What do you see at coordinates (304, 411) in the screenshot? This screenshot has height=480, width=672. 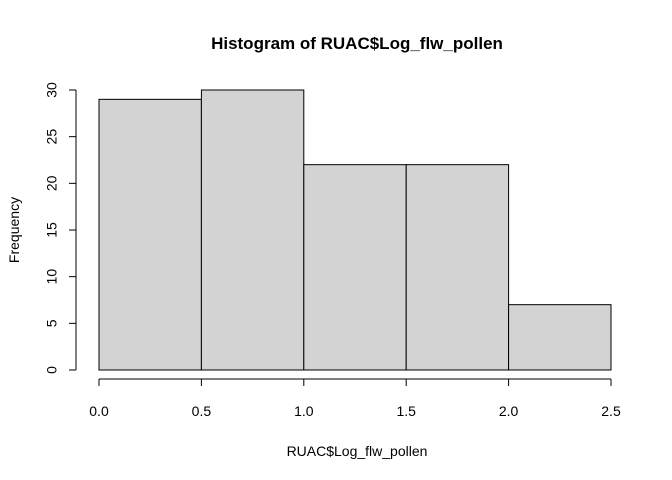 I see `x-tick-label: 1.0` at bounding box center [304, 411].